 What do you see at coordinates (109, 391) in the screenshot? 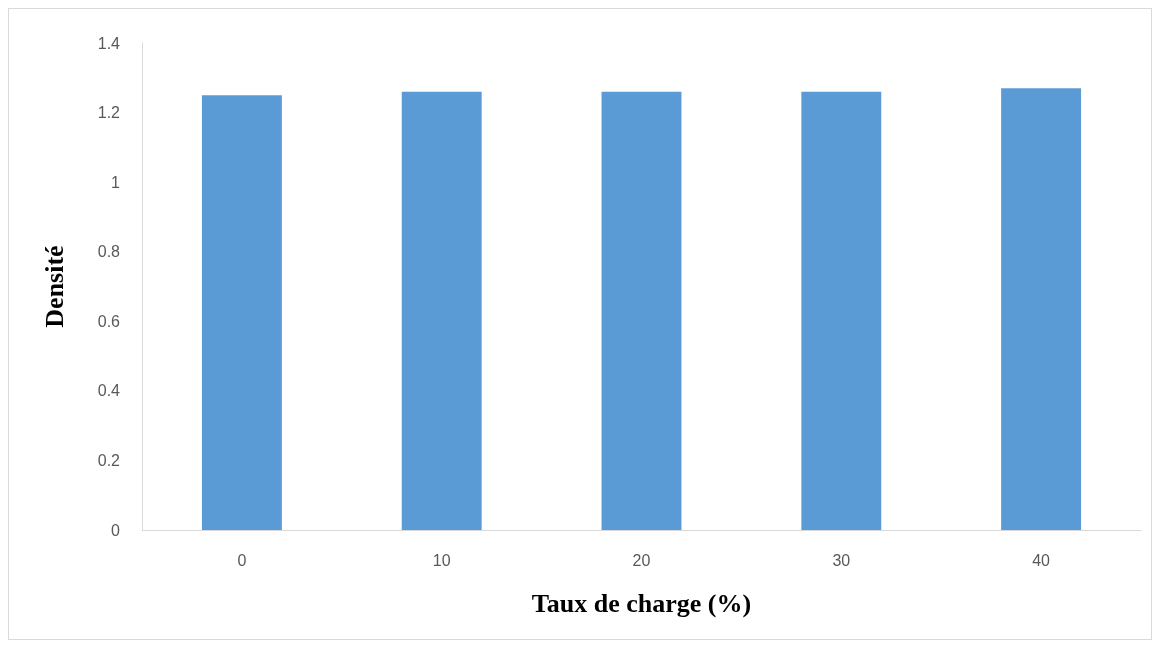
I see `y-tick-label: 0.4` at bounding box center [109, 391].